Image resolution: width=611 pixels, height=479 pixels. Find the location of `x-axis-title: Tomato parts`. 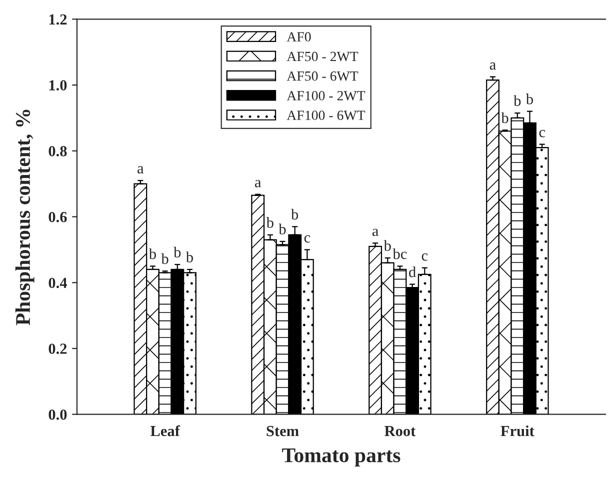

x-axis-title: Tomato parts is located at coordinates (341, 457).